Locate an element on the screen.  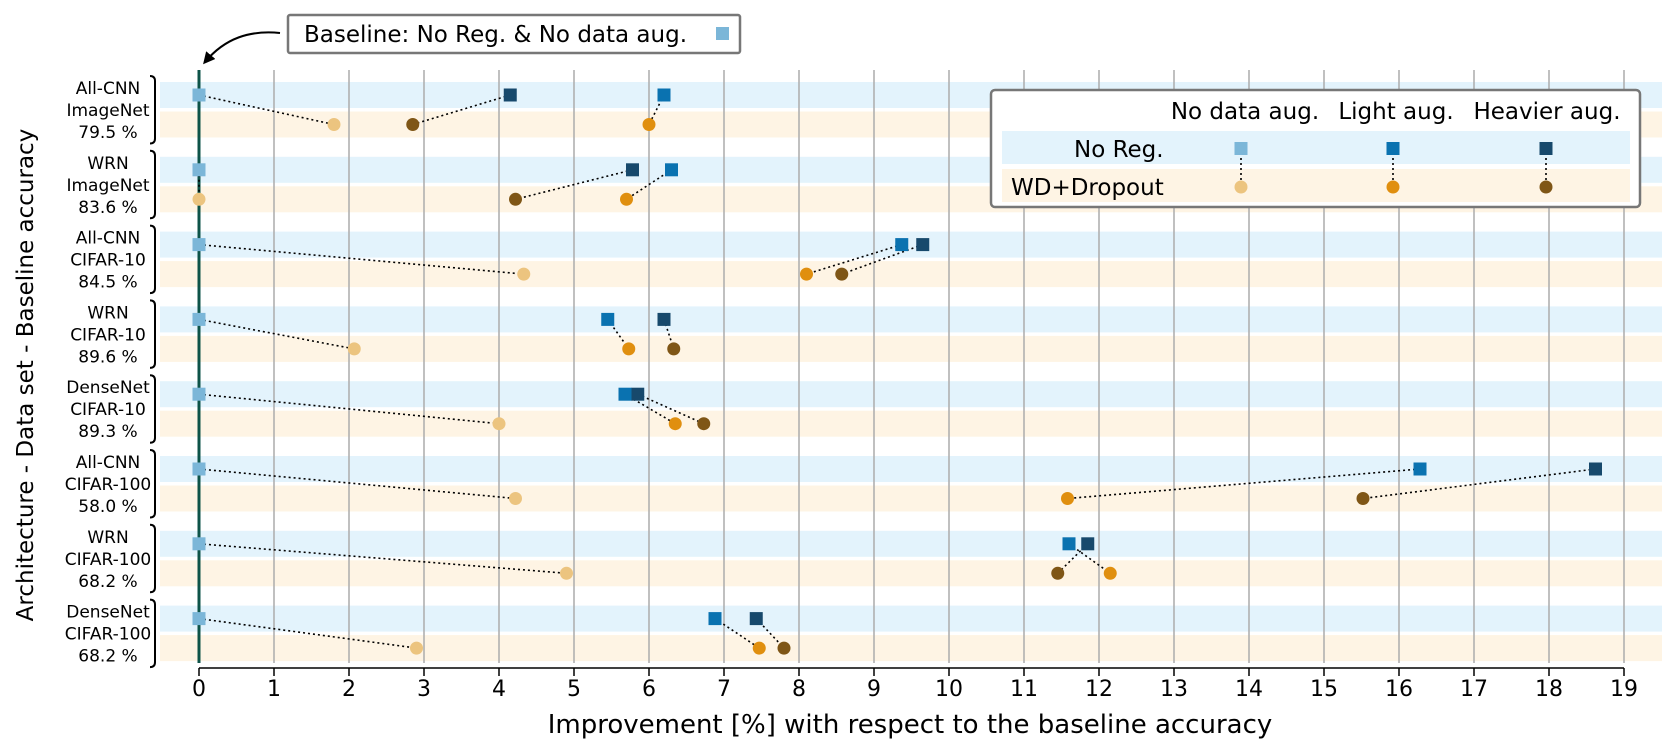
x-tick-label: 1 is located at coordinates (274, 689).